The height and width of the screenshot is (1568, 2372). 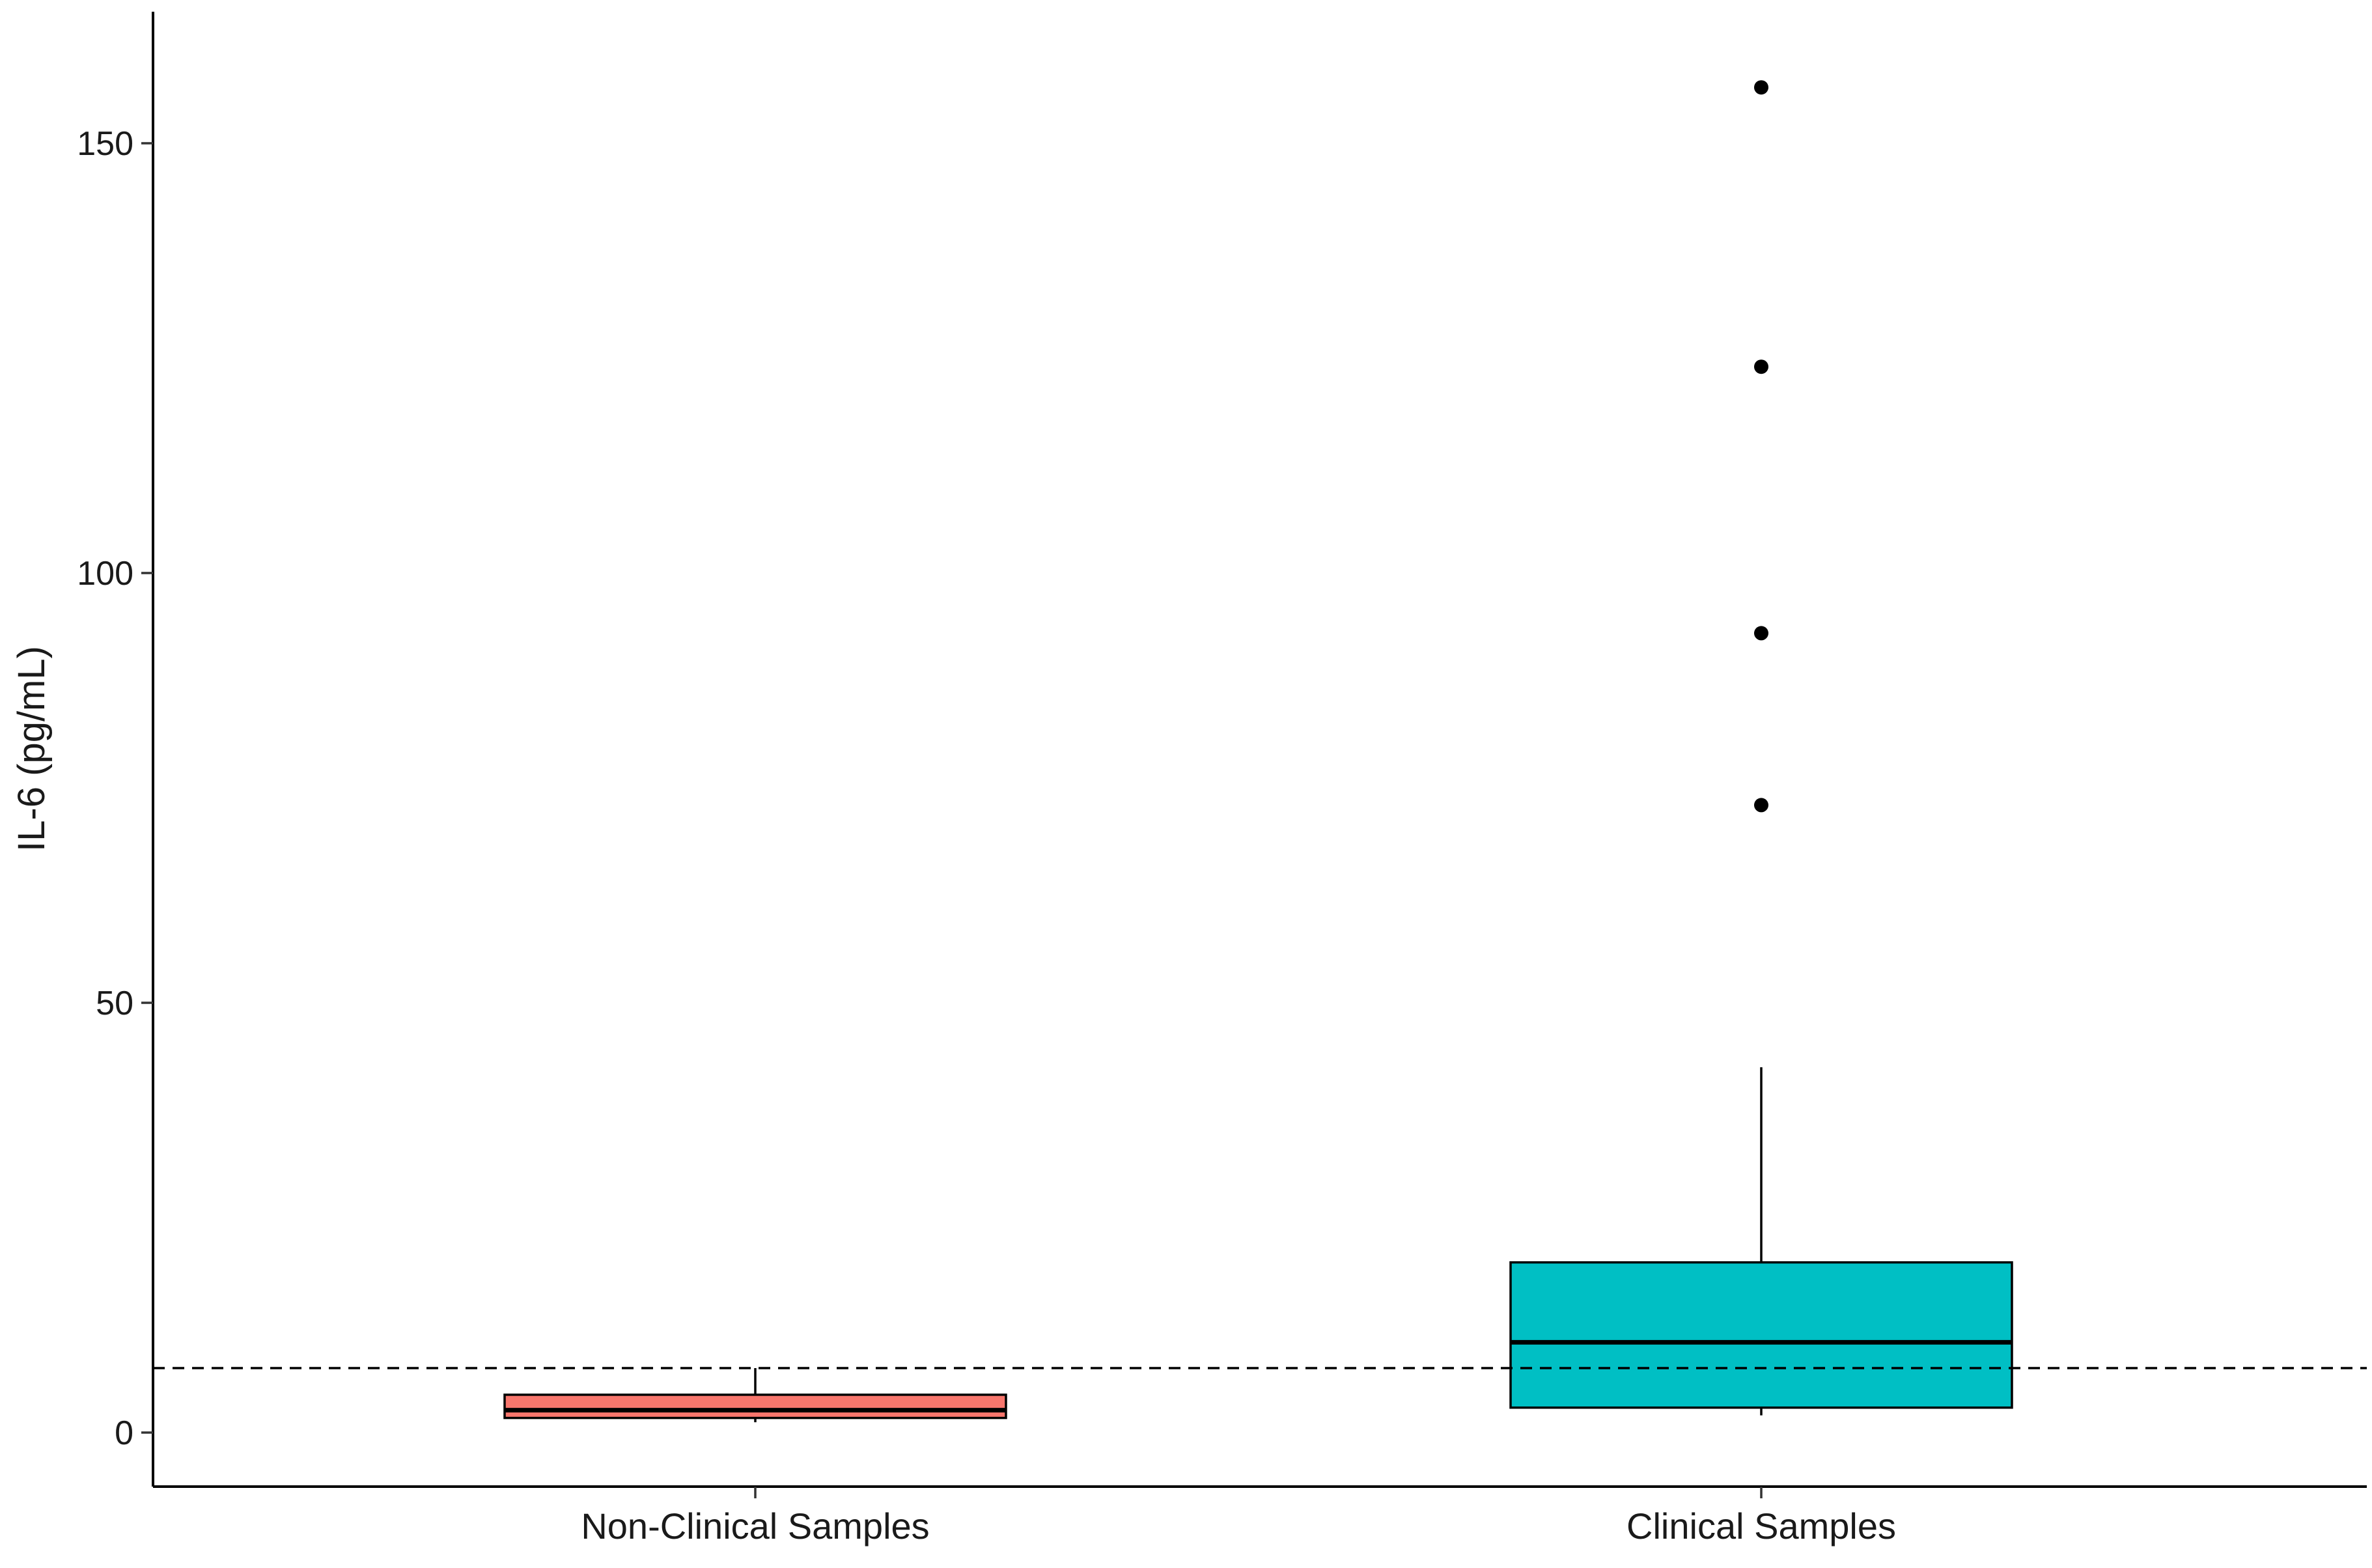 What do you see at coordinates (114, 1004) in the screenshot?
I see `y-tick-label: 50` at bounding box center [114, 1004].